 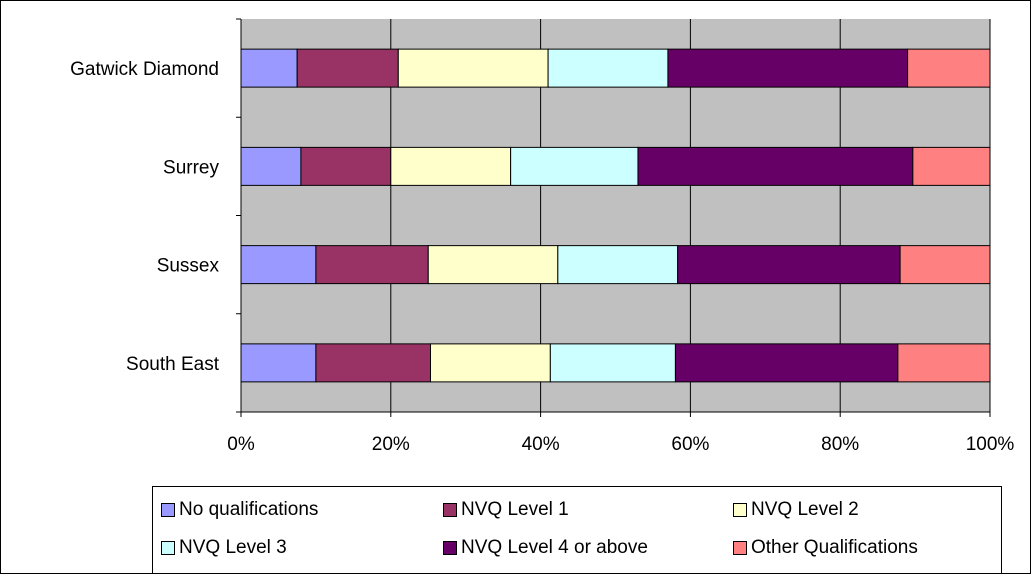 What do you see at coordinates (690, 444) in the screenshot?
I see `x-tick-label: 60%` at bounding box center [690, 444].